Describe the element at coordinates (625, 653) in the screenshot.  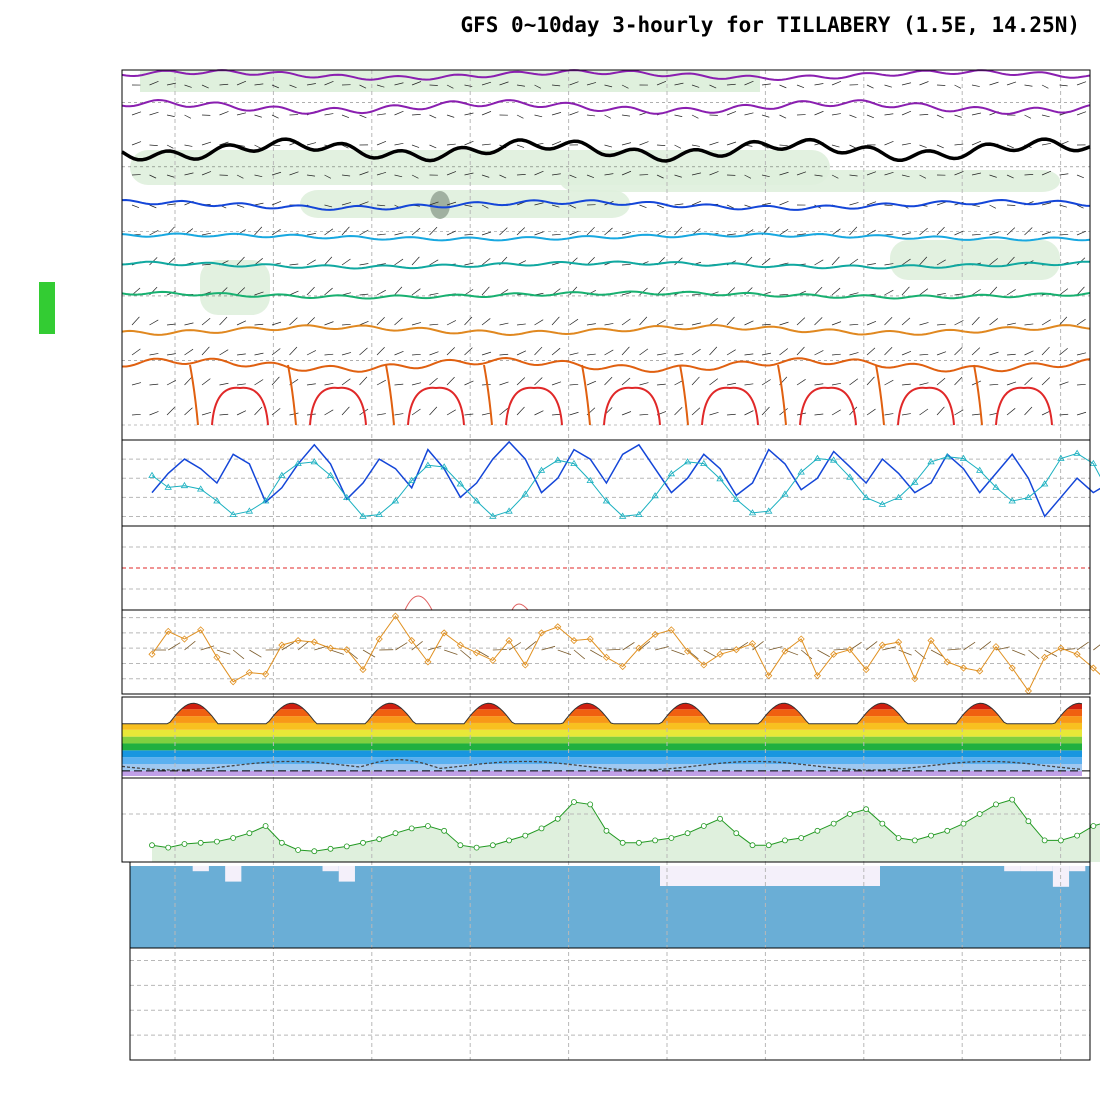
I see `wind-speed-line` at that location.